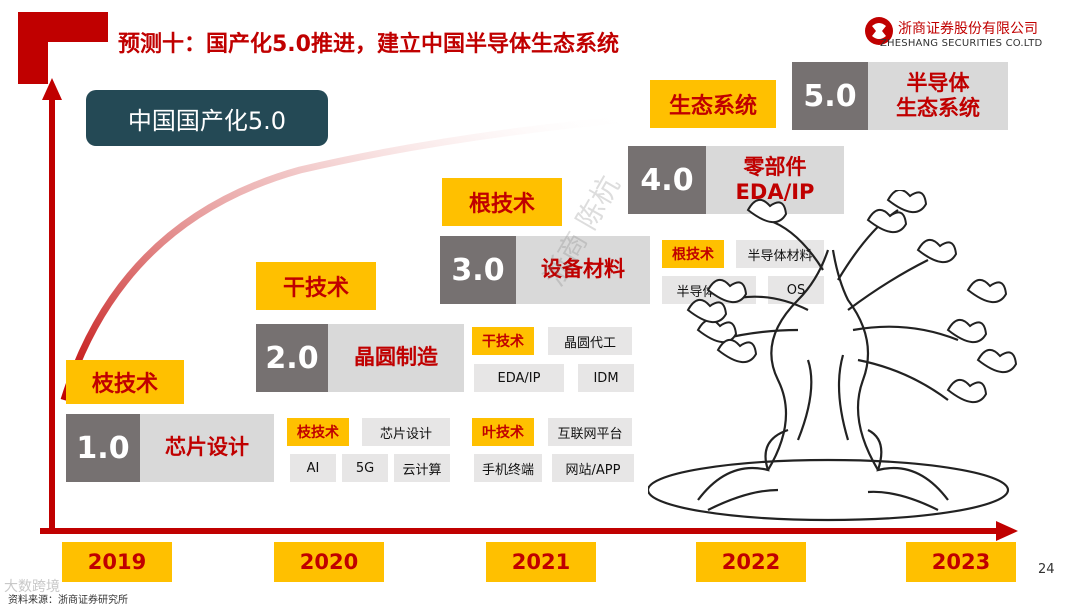  What do you see at coordinates (667, 180) in the screenshot?
I see `gen4-number: 4.0` at bounding box center [667, 180].